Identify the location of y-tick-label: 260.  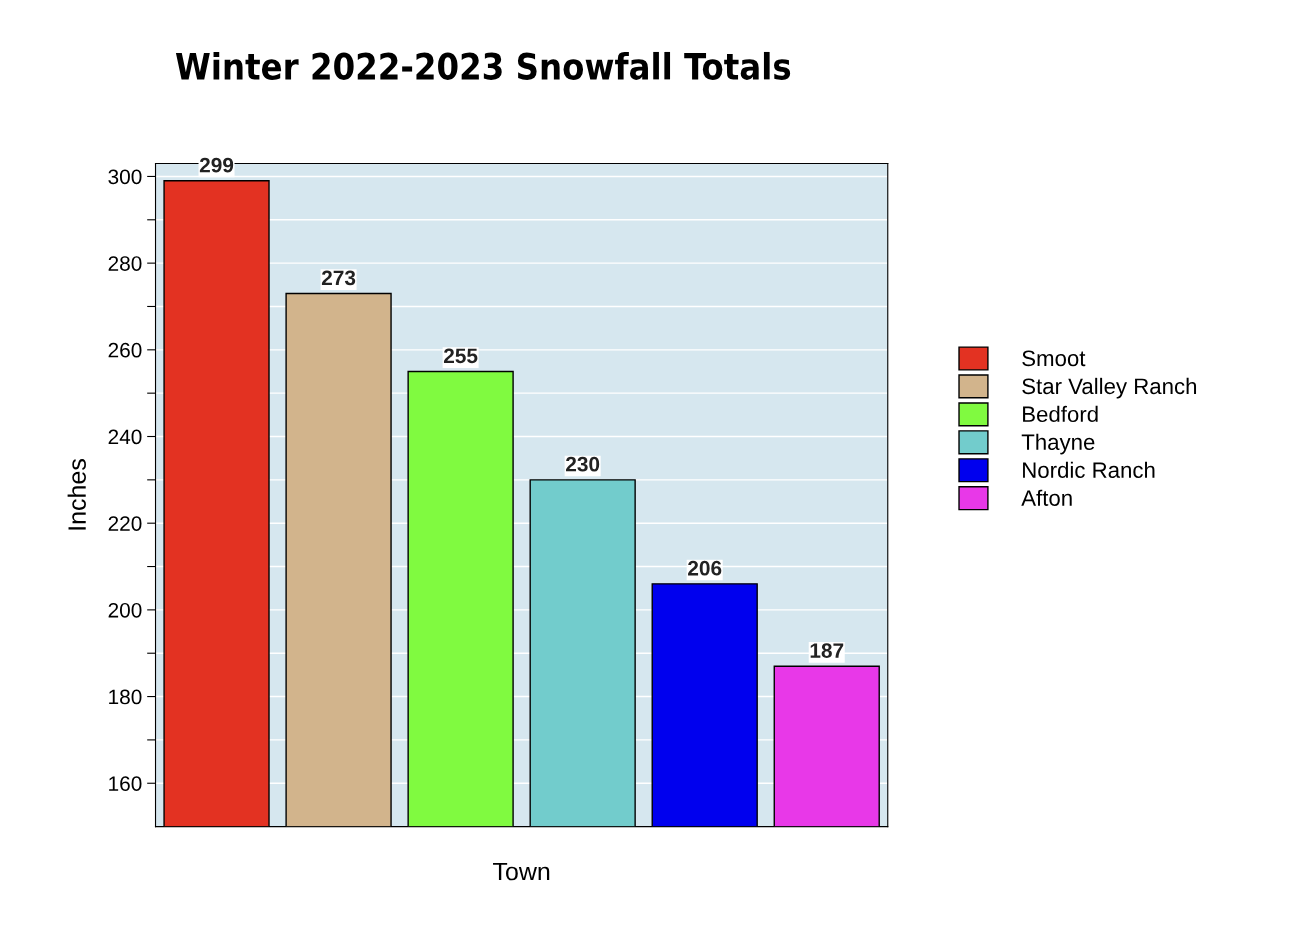
(125, 350).